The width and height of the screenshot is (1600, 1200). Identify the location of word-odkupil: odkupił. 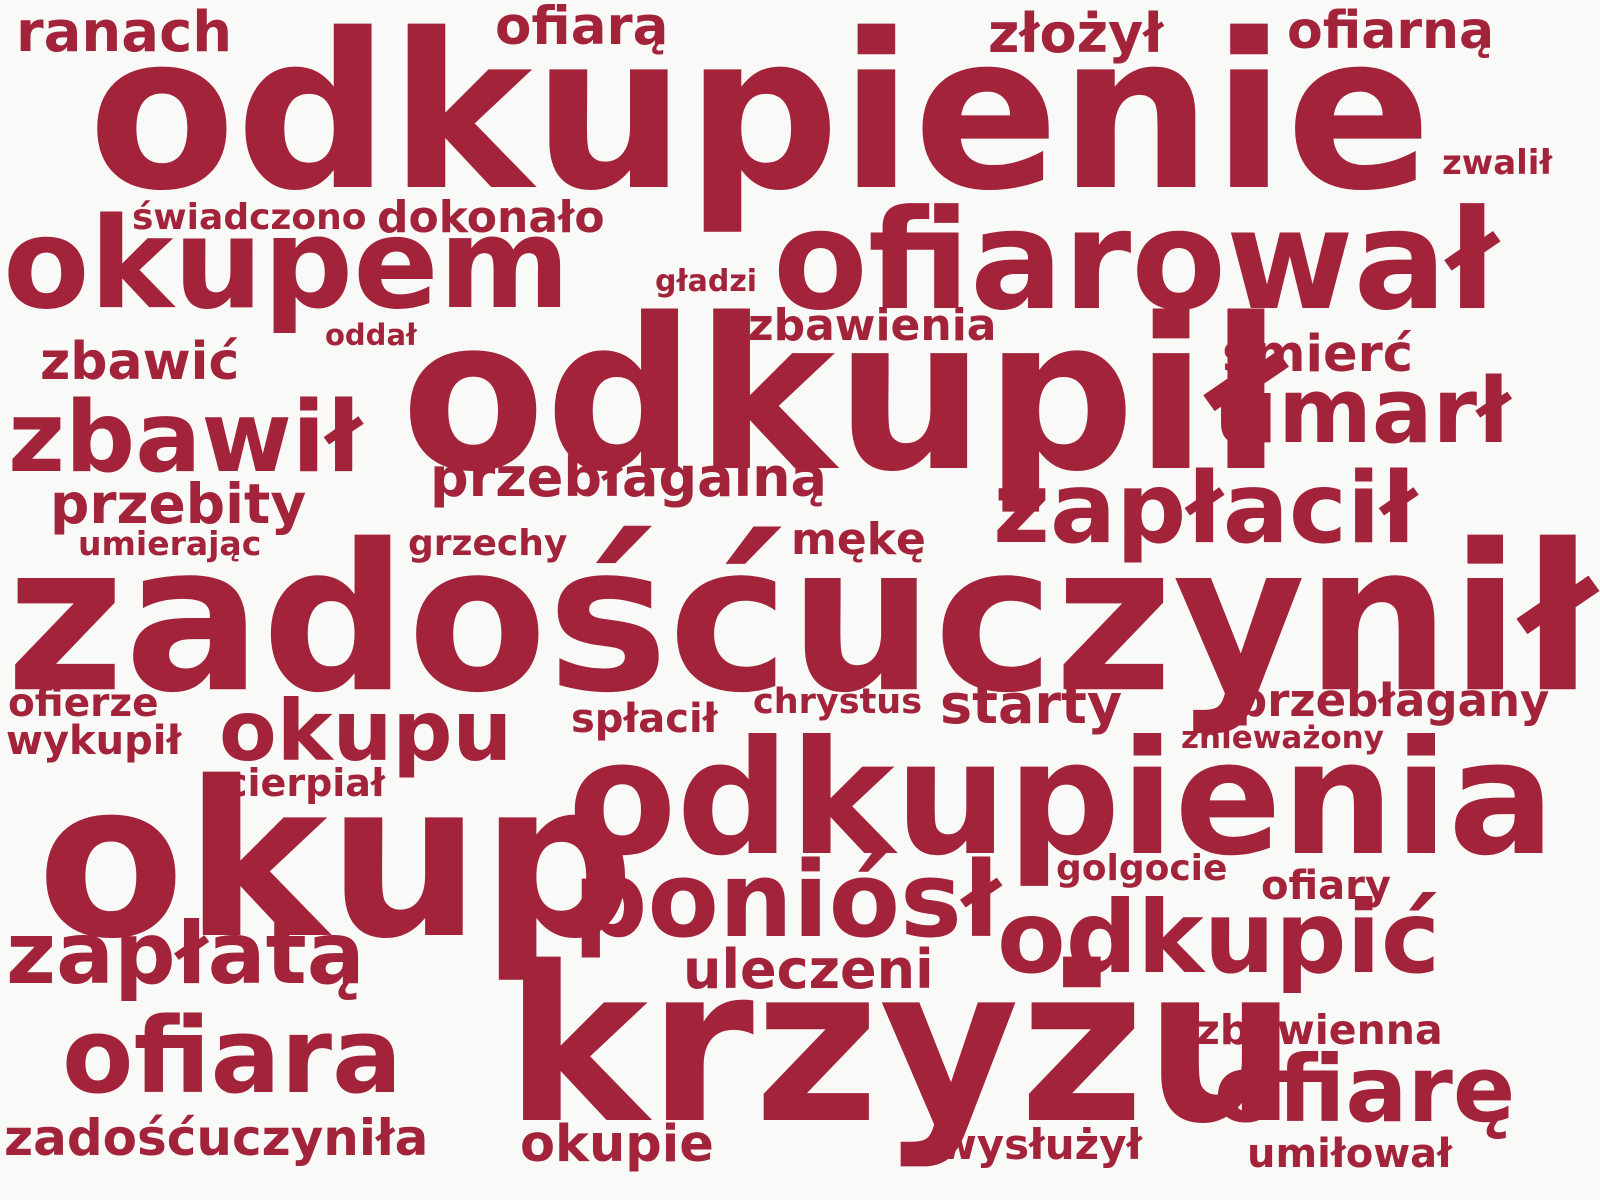
(843, 395).